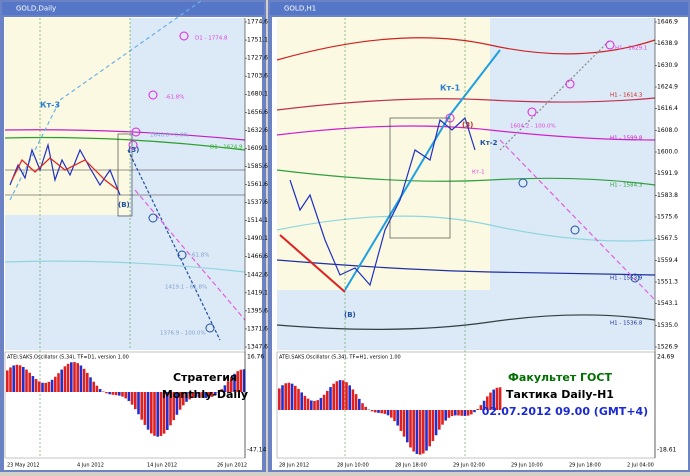  What do you see at coordinates (226, 148) in the screenshot?
I see `annotation: D1 - 1624.9` at bounding box center [226, 148].